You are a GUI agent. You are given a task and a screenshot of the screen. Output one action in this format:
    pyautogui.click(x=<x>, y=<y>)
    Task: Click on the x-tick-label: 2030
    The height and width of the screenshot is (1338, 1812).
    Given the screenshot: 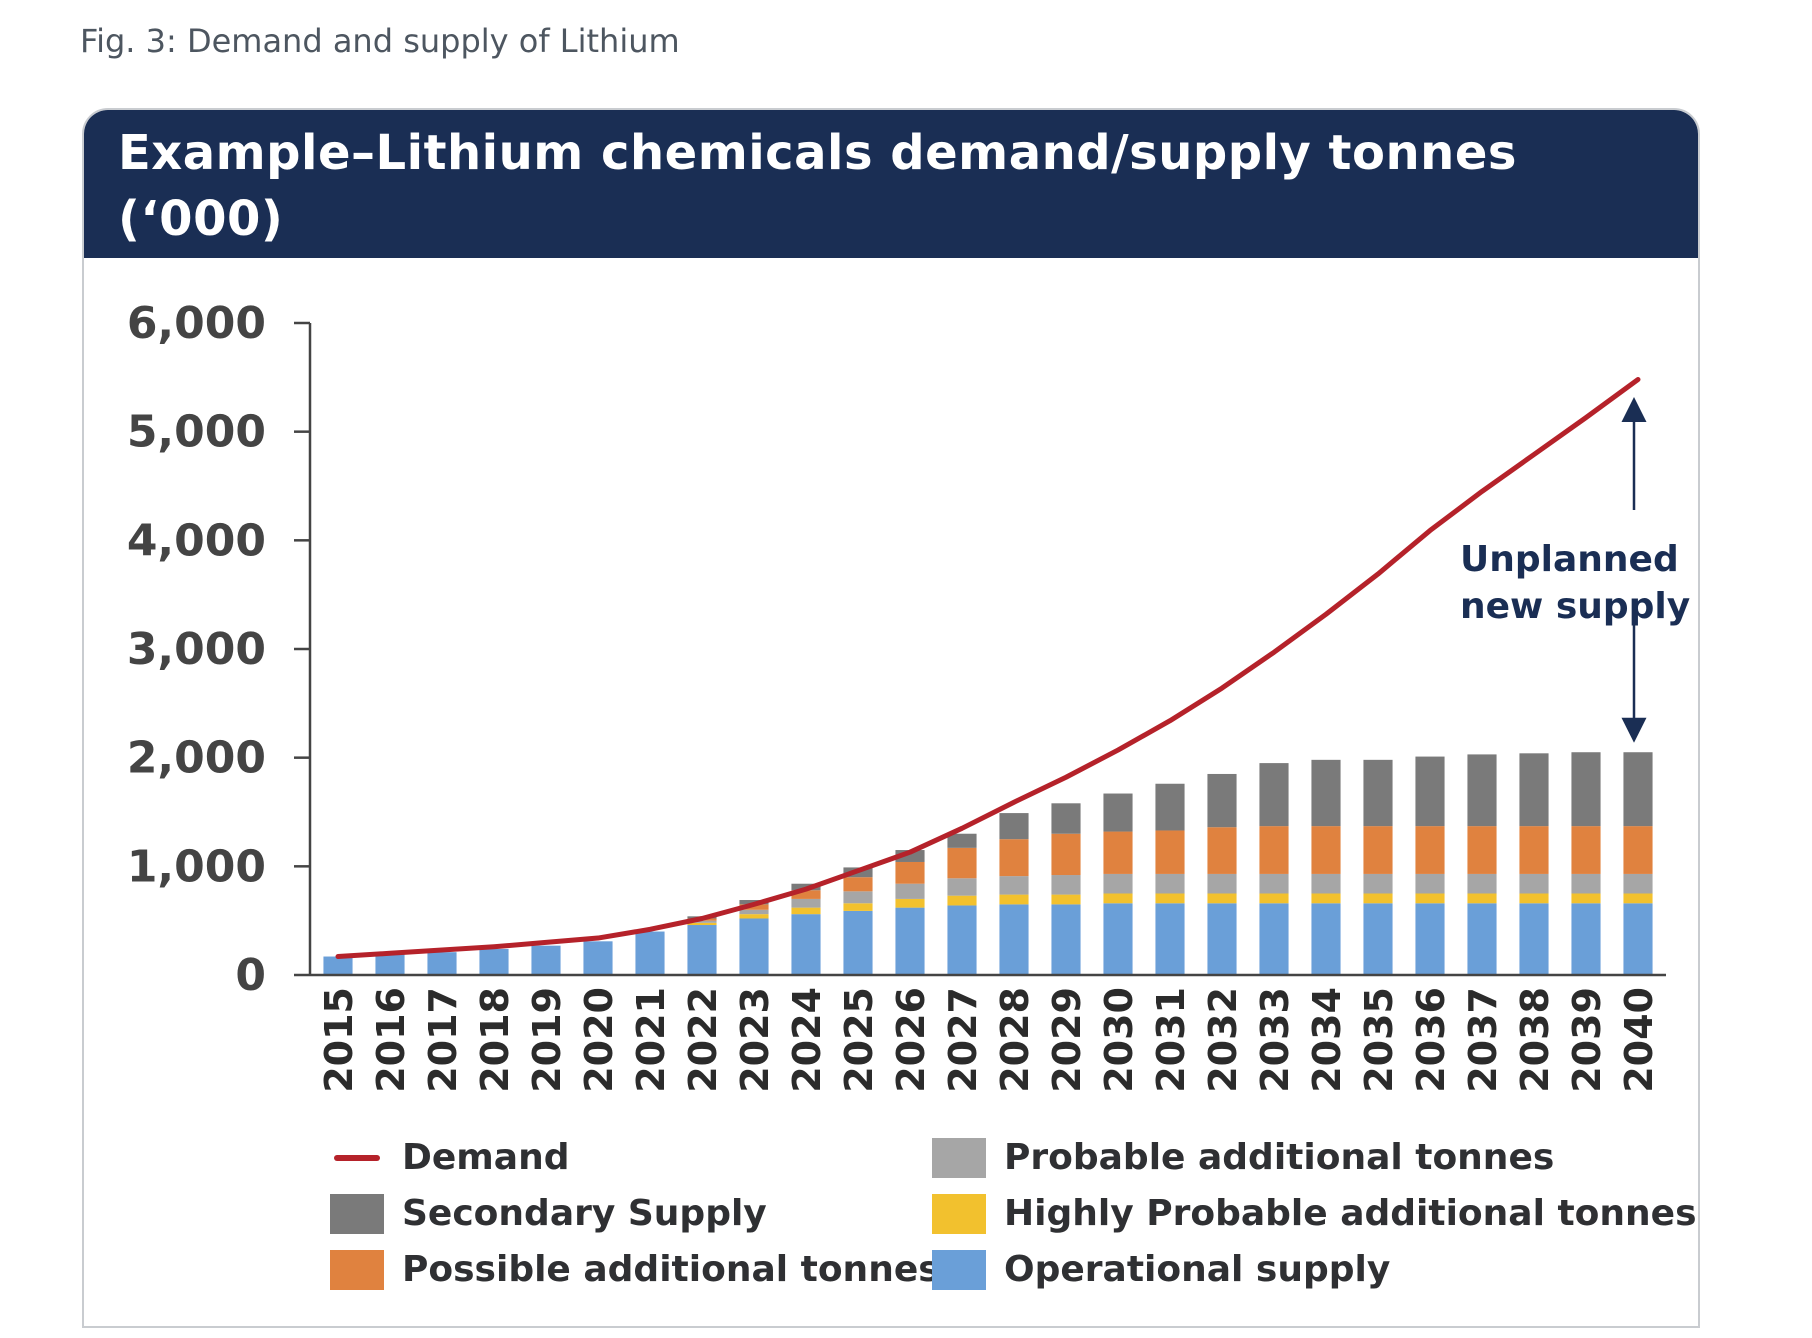 What is the action you would take?
    pyautogui.click(x=1119, y=1040)
    